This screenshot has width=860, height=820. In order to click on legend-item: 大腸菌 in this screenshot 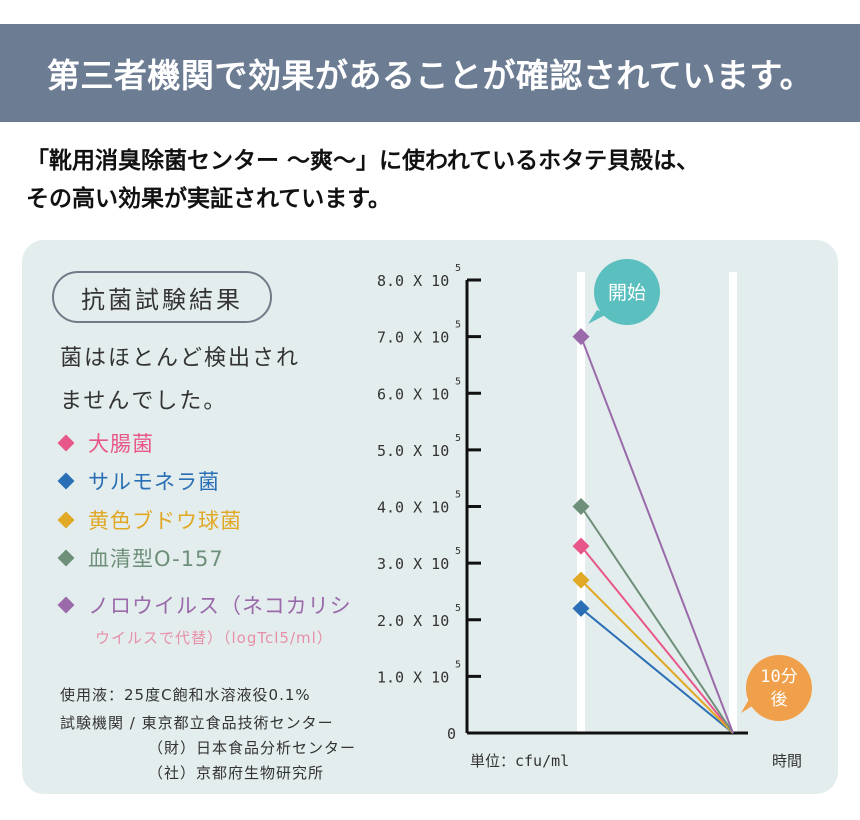, I will do `click(105, 443)`.